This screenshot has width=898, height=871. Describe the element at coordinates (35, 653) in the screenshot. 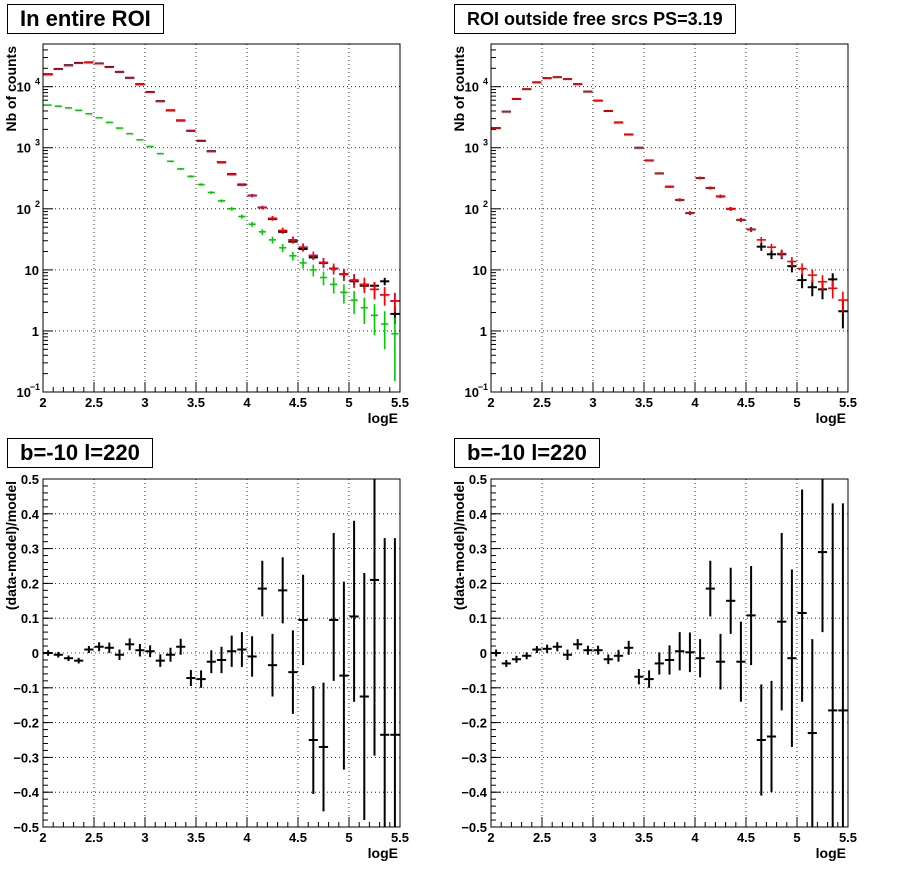

I see `y-tick-label: 0` at that location.